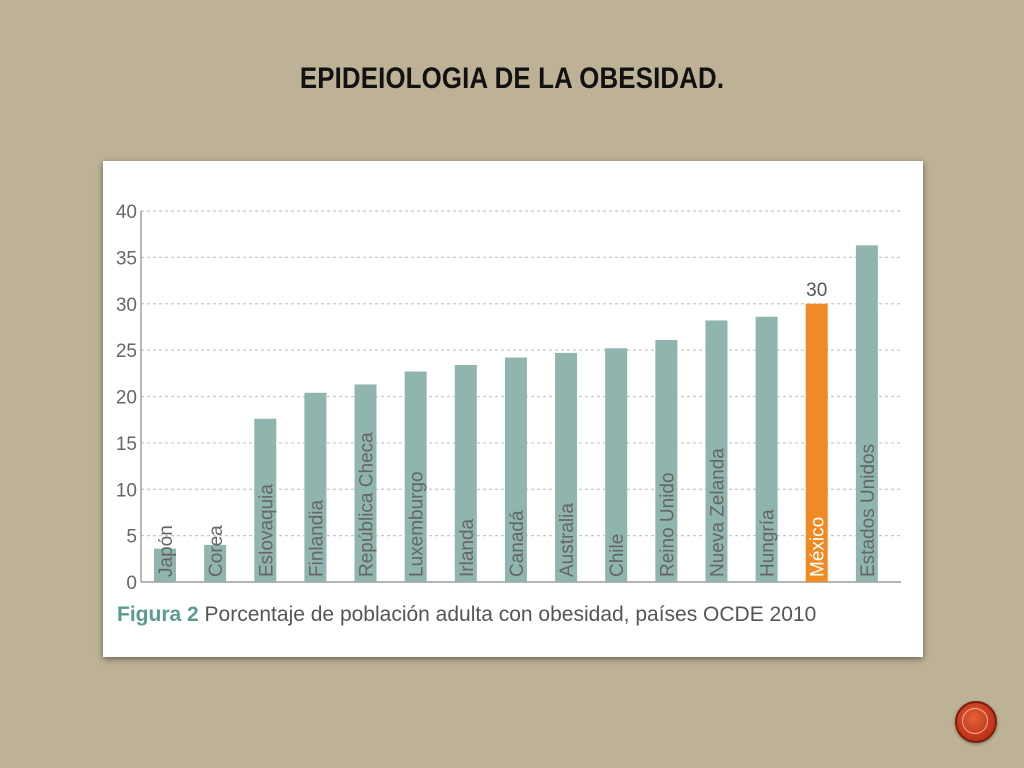  I want to click on category-label: Estados Unidos, so click(868, 510).